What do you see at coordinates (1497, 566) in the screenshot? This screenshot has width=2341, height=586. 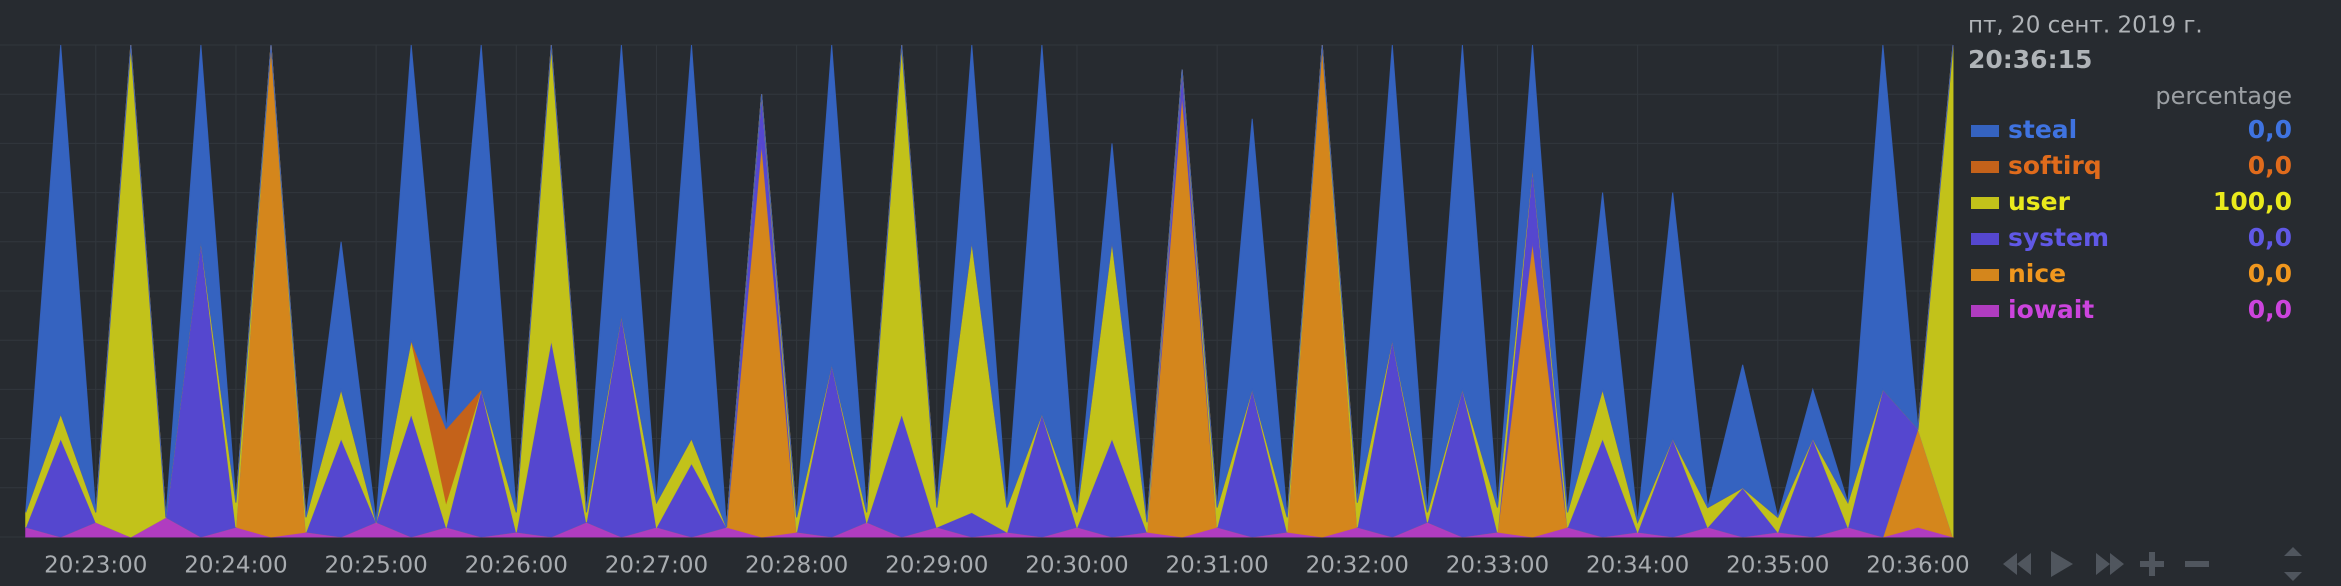 I see `x-tick-label: 20:33:00` at bounding box center [1497, 566].